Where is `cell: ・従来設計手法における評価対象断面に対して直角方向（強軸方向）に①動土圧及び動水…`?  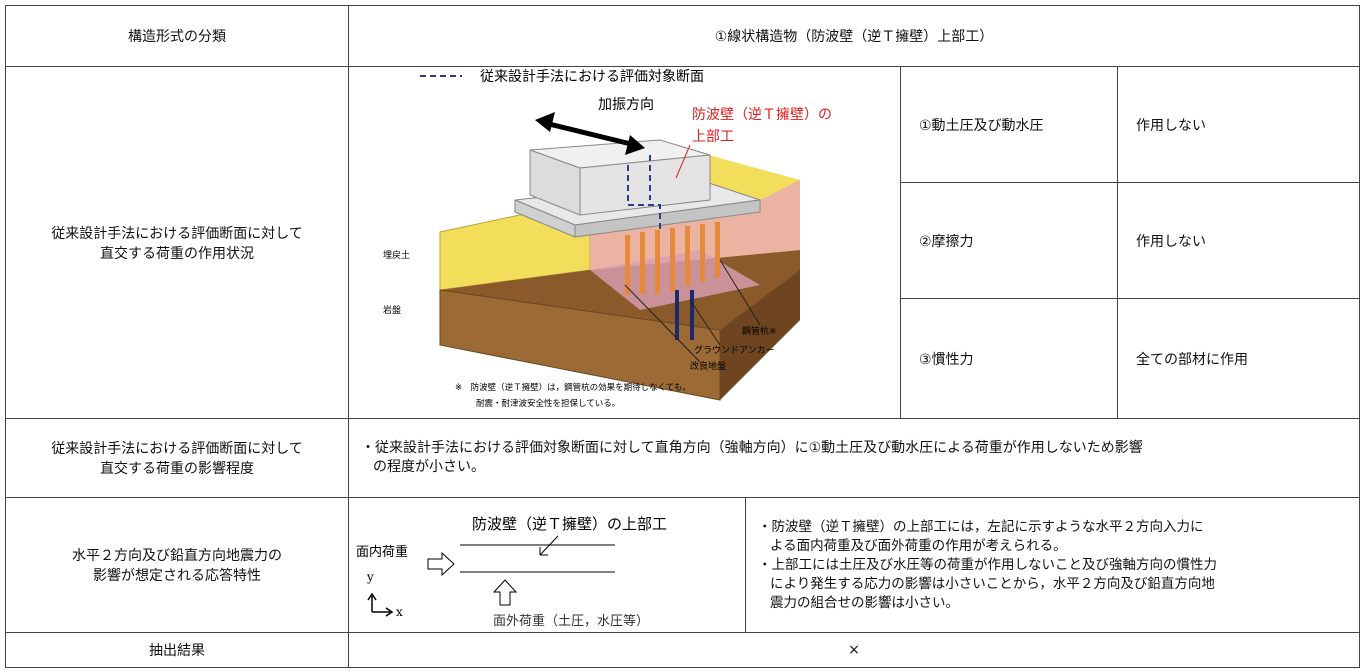
cell: ・従来設計手法における評価対象断面に対して直角方向（強軸方向）に①動土圧及び動水… is located at coordinates (854, 458).